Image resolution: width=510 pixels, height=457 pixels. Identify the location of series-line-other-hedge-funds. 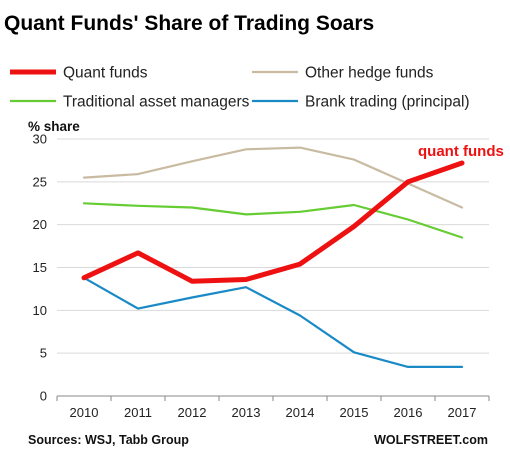
(273, 177).